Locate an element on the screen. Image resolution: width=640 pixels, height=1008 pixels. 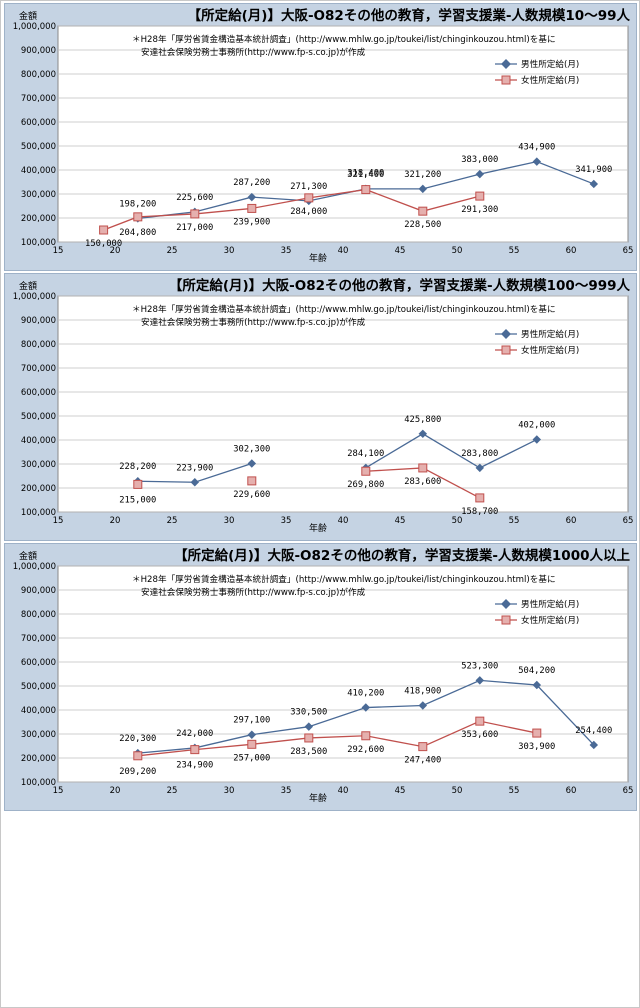
male-data-label: 198,200 is located at coordinates (137, 204).